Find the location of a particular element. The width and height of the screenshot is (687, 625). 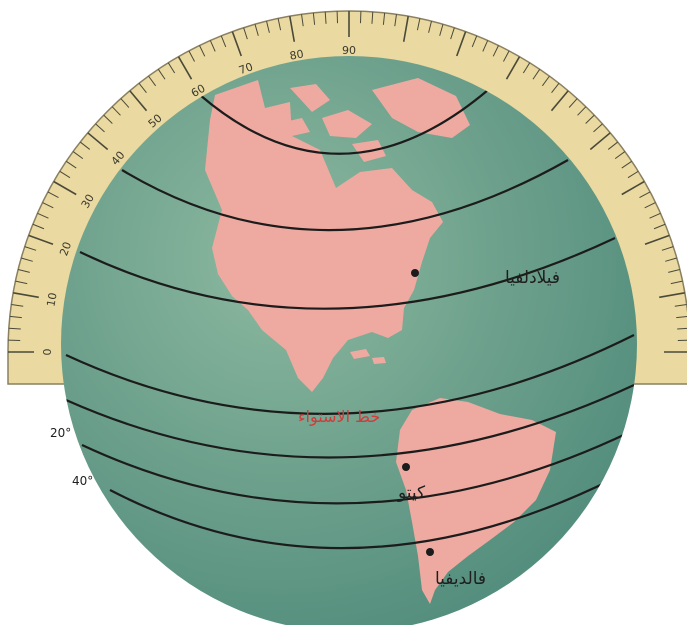

south-america-landmass is located at coordinates (476, 501).